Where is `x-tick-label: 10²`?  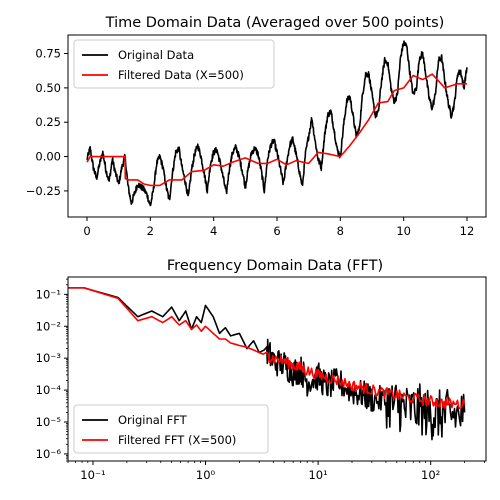
x-tick-label: 10² is located at coordinates (430, 475).